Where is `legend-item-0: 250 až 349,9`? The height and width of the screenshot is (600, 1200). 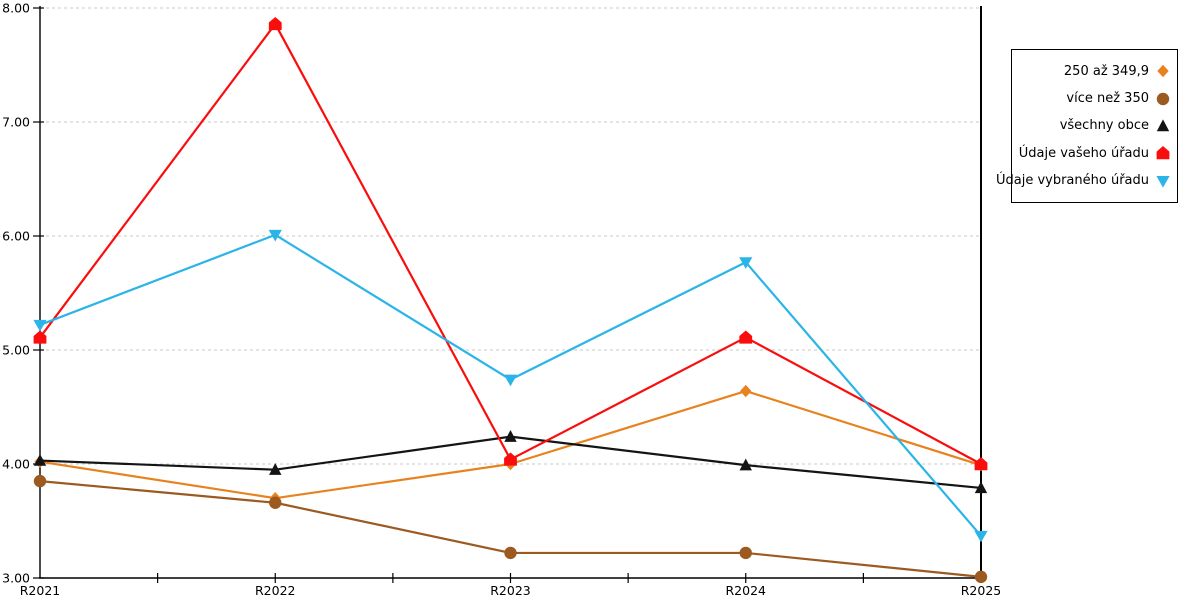
legend-item-0: 250 až 349,9 is located at coordinates (1117, 71).